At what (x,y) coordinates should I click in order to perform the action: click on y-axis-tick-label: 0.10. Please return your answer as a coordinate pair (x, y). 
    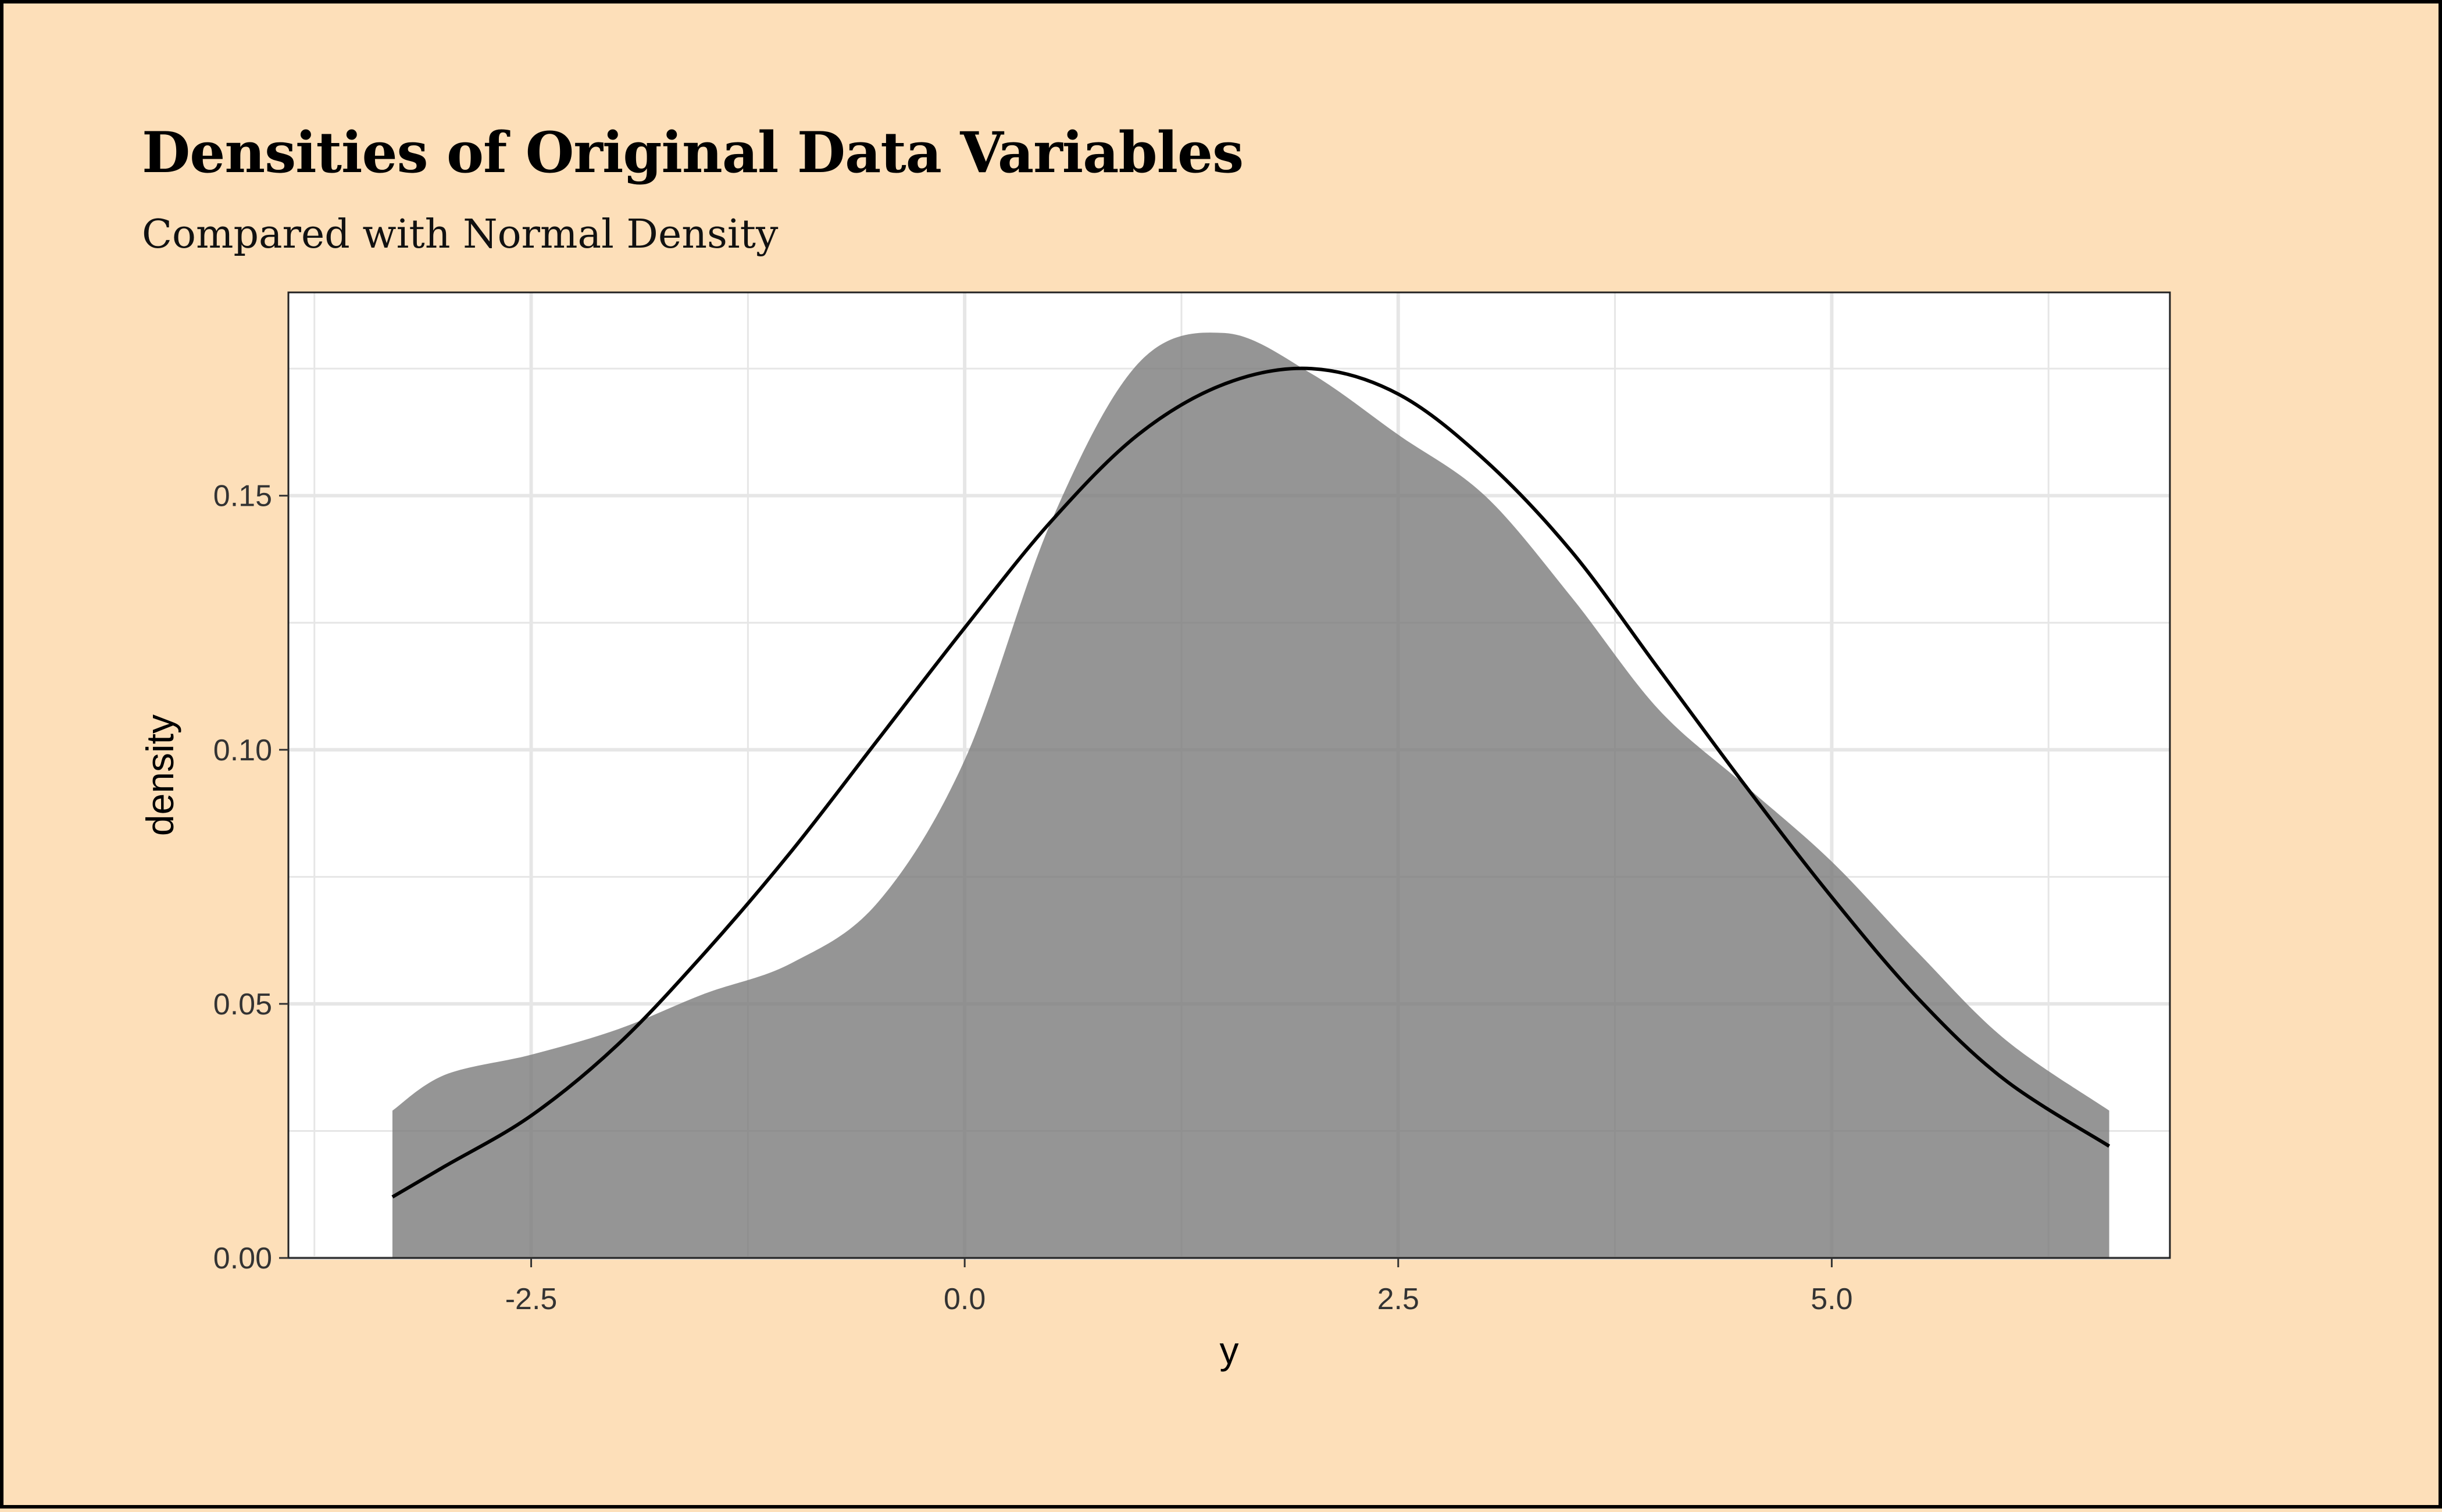
    Looking at the image, I should click on (242, 751).